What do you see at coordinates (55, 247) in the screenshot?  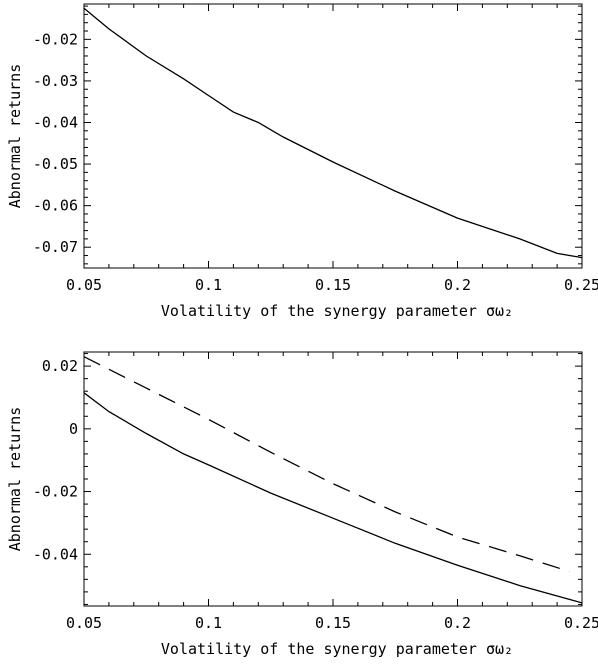 I see `y-tick-label: -0.07` at bounding box center [55, 247].